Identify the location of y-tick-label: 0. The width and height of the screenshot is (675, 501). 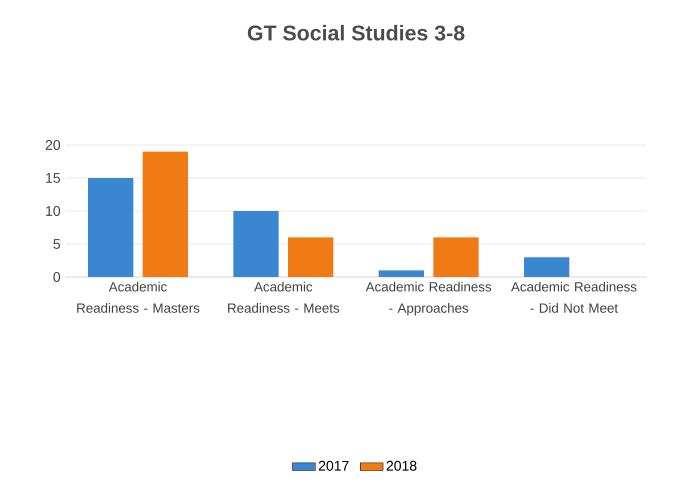
(56, 277).